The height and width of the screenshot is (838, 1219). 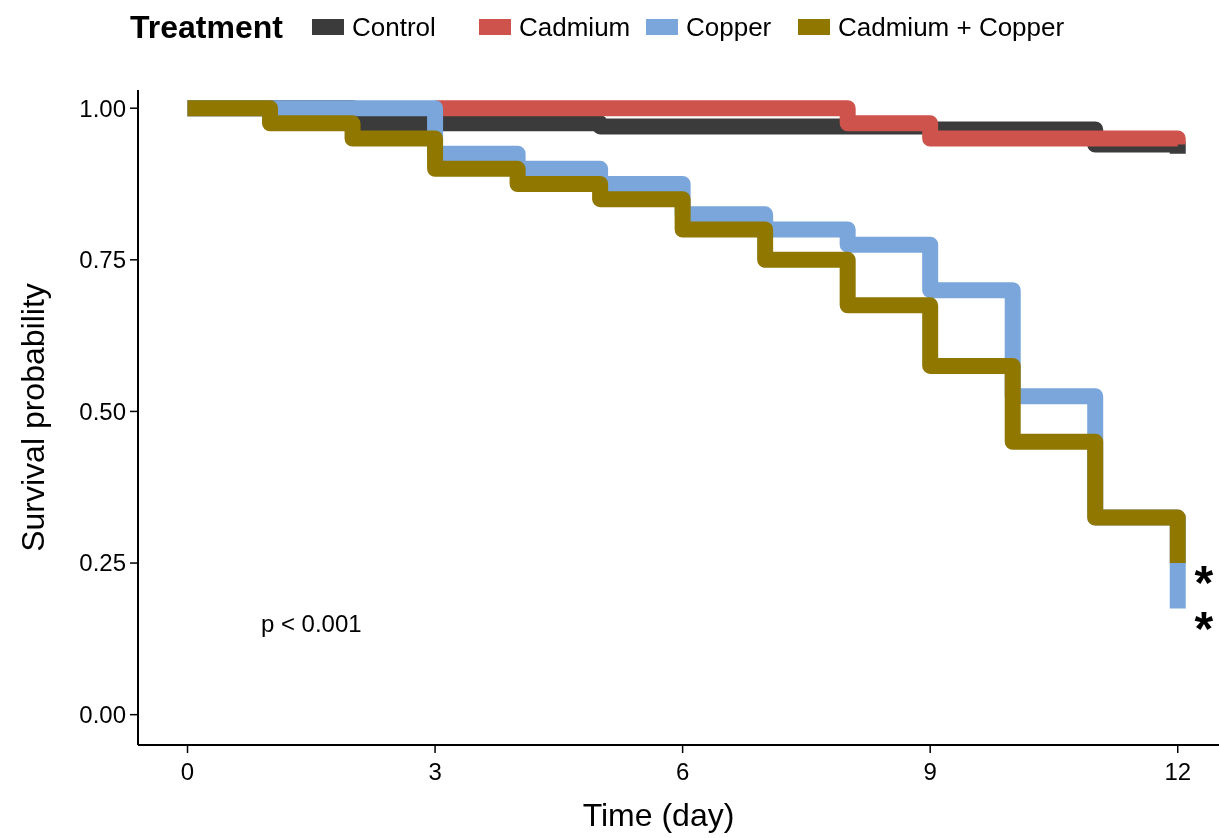 I want to click on y-tick-label: 0.00, so click(x=102, y=715).